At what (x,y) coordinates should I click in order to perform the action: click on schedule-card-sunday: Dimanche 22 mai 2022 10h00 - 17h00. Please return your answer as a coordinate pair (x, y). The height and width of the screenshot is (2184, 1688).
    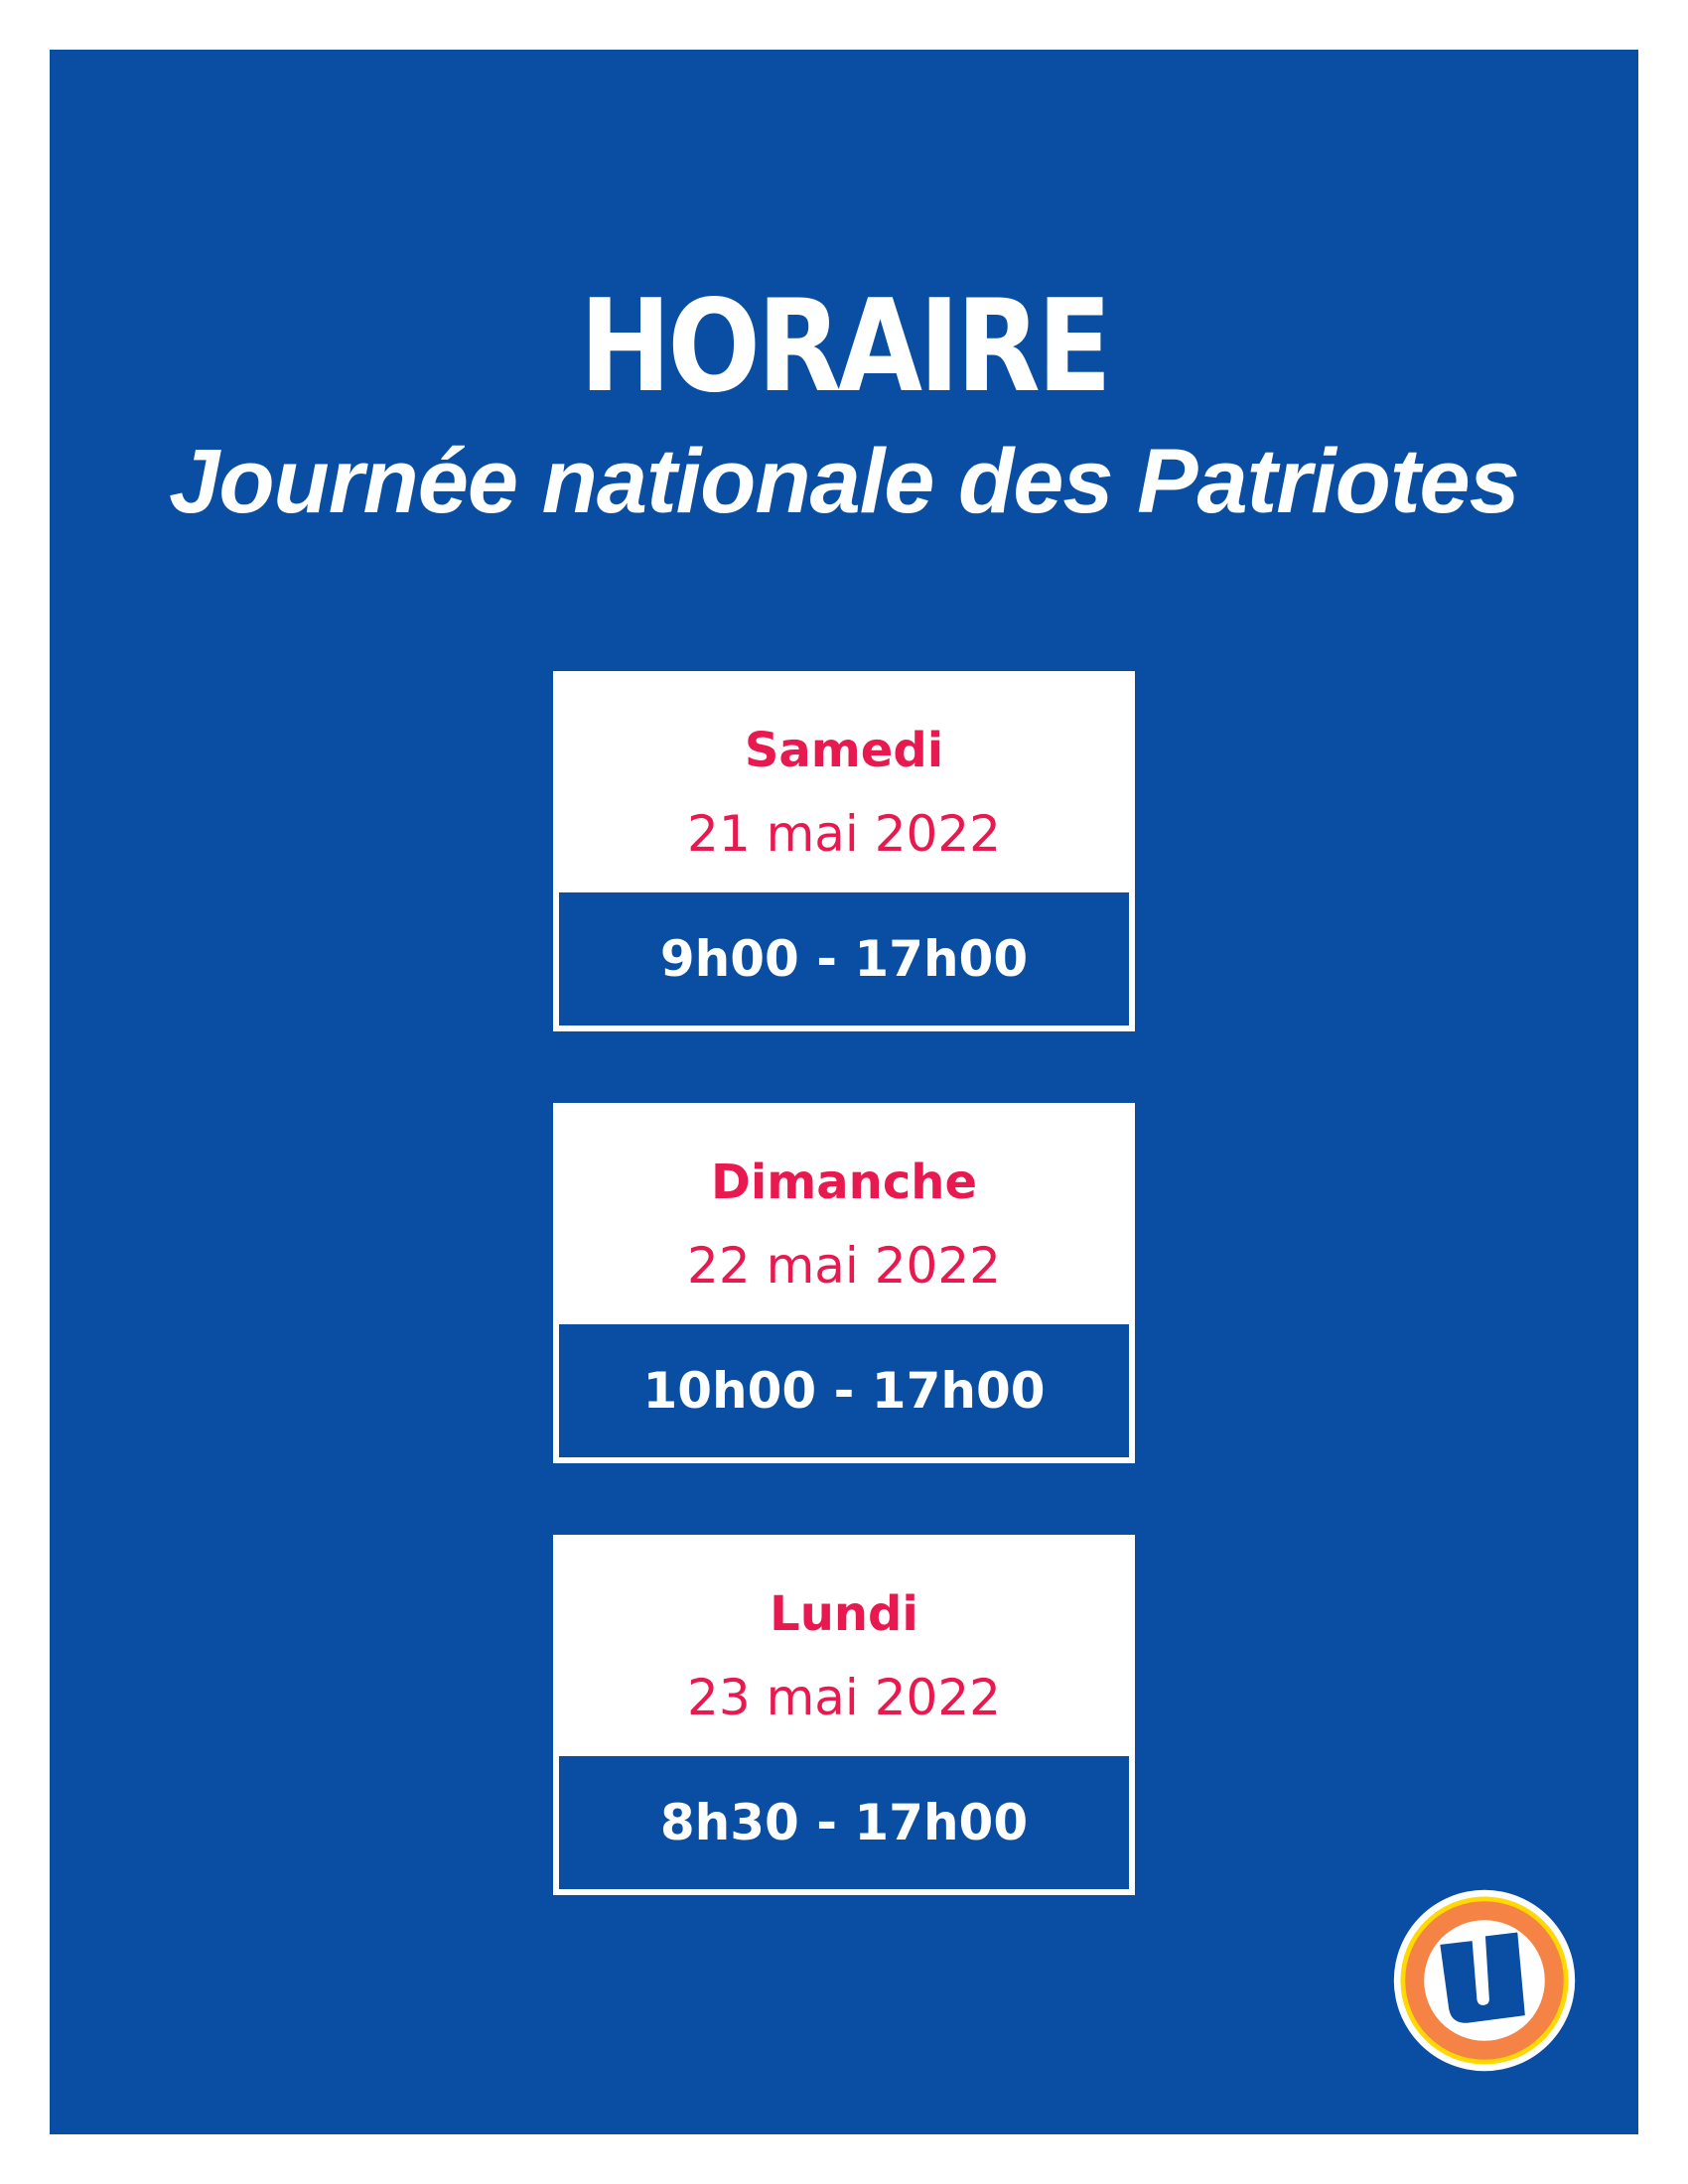
    Looking at the image, I should click on (844, 1283).